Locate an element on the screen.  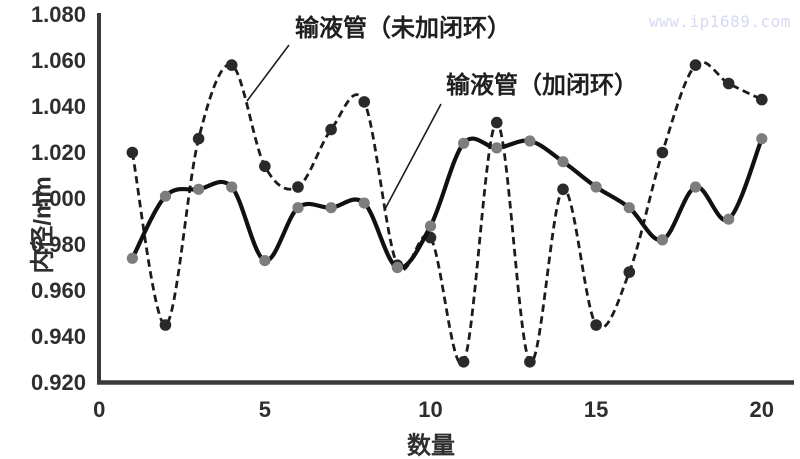
x-tick-label: 10 is located at coordinates (430, 409).